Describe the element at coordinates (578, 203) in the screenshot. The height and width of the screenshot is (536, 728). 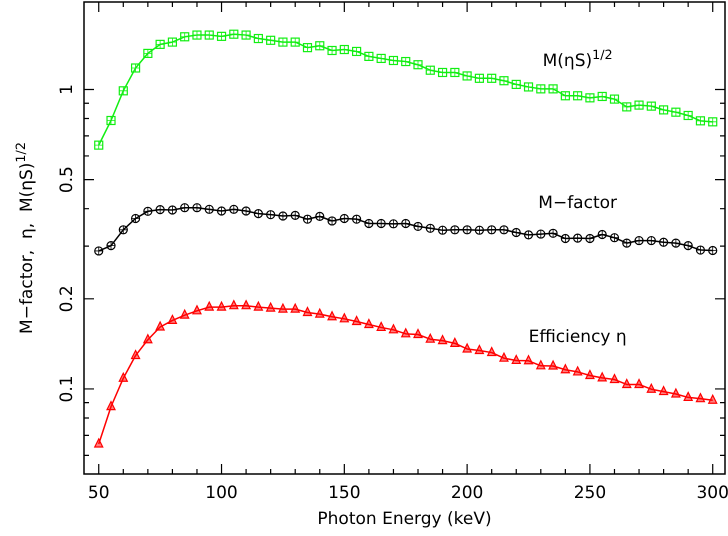
I see `series-label: M−factor` at that location.